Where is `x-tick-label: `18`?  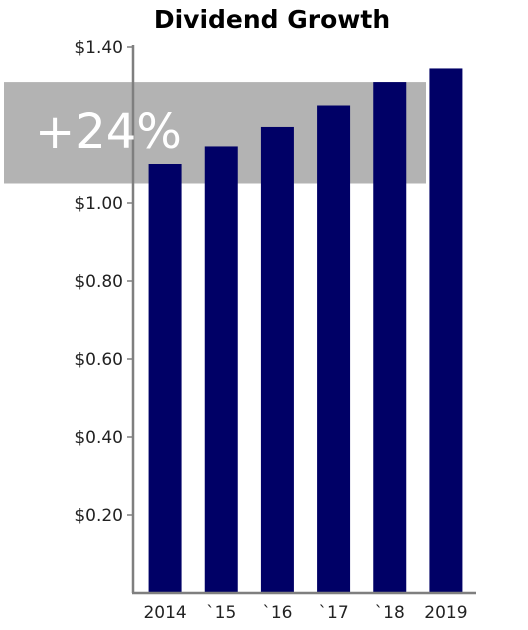
x-tick-label: `18 is located at coordinates (390, 613).